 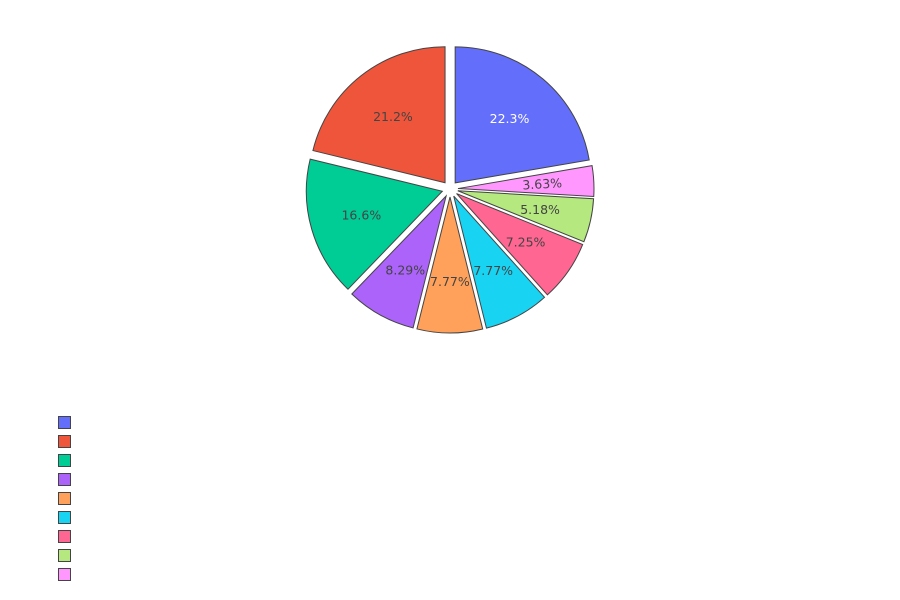 I want to click on pie-slice-label-9: 21.2%, so click(x=393, y=116).